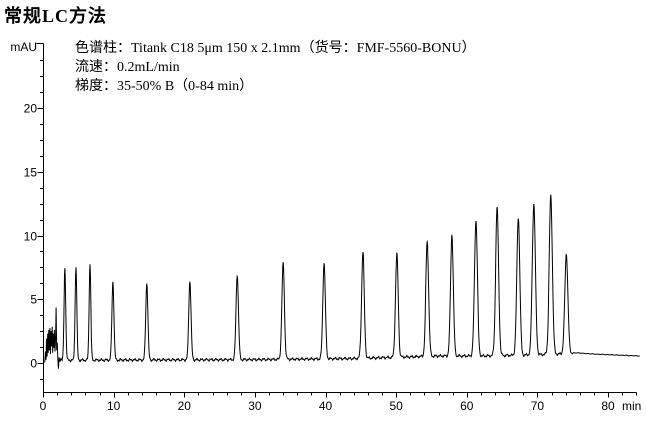  I want to click on y-tick-label: 5, so click(33, 300).